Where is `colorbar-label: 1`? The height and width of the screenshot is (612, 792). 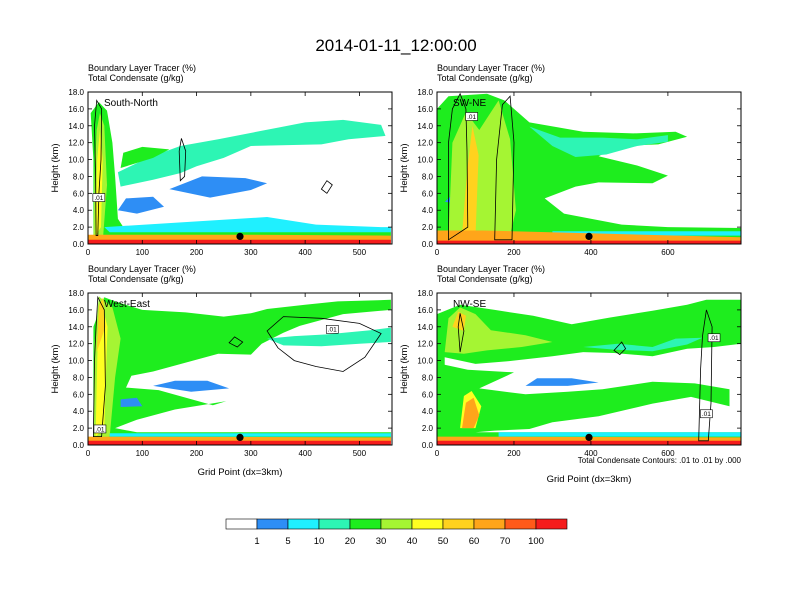 colorbar-label: 1 is located at coordinates (256, 541).